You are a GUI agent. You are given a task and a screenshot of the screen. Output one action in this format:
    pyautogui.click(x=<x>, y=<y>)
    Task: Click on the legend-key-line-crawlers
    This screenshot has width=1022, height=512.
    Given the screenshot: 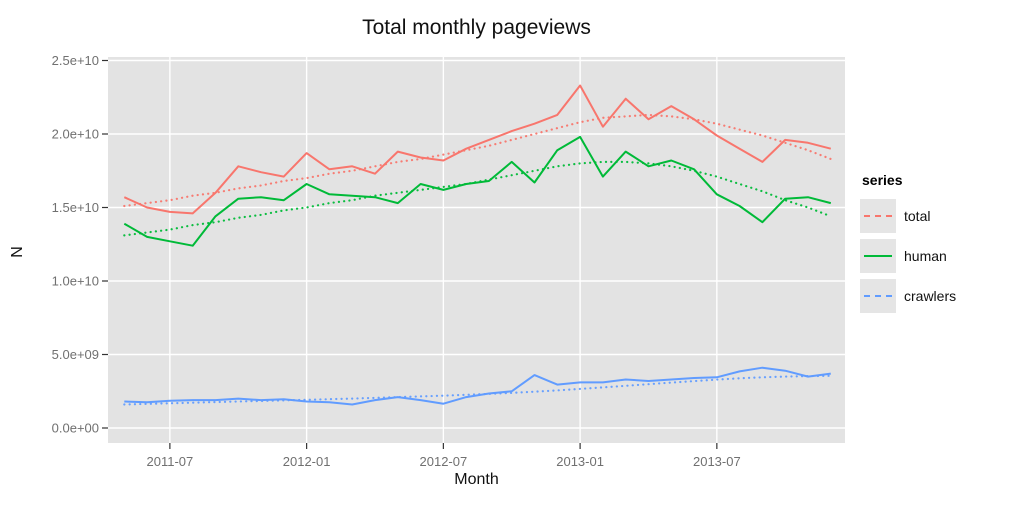 What is the action you would take?
    pyautogui.click(x=878, y=296)
    